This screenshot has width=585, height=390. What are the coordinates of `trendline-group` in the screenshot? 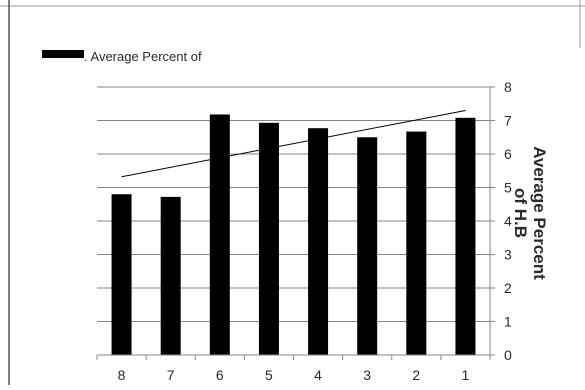 It's located at (293, 143).